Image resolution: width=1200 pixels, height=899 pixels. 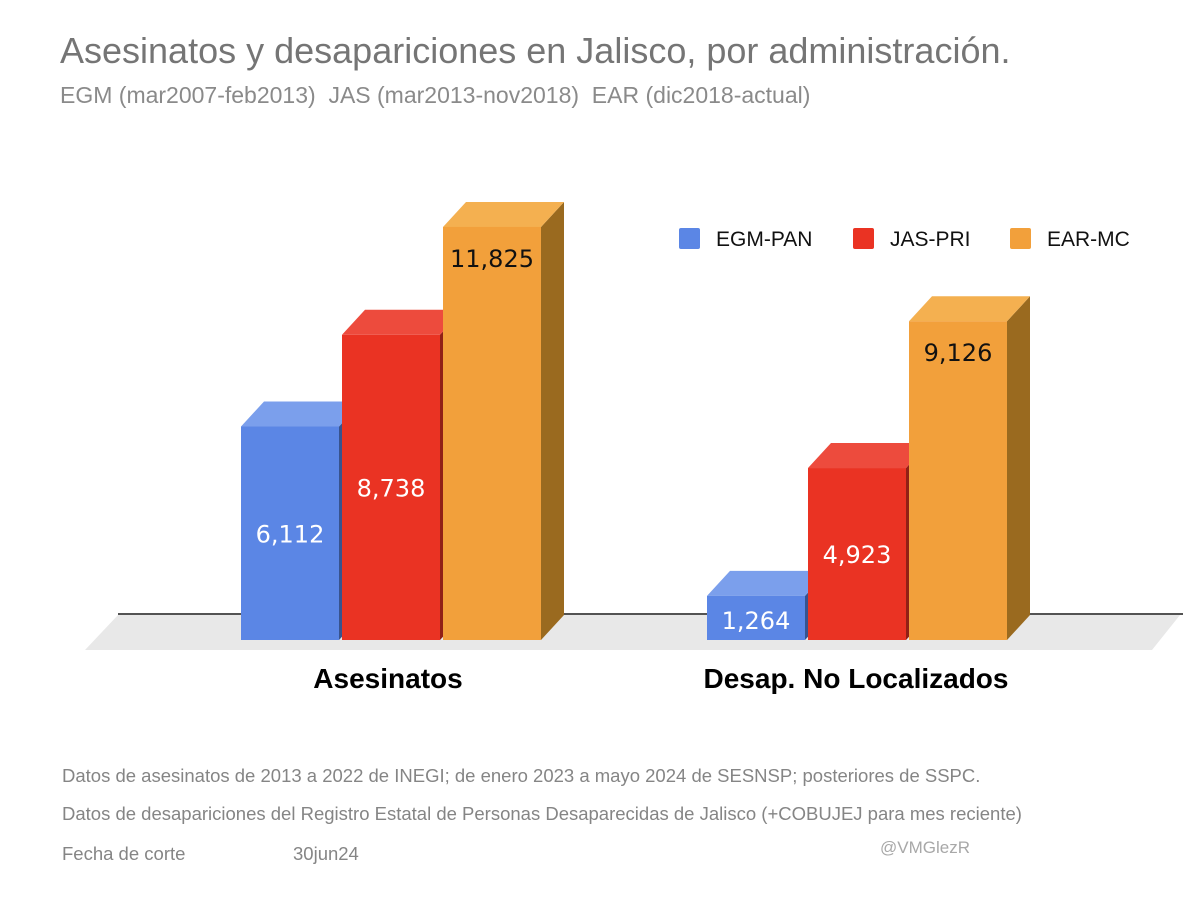 I want to click on bar-side-desap-no-localizados-ear-mc, so click(x=1018, y=468).